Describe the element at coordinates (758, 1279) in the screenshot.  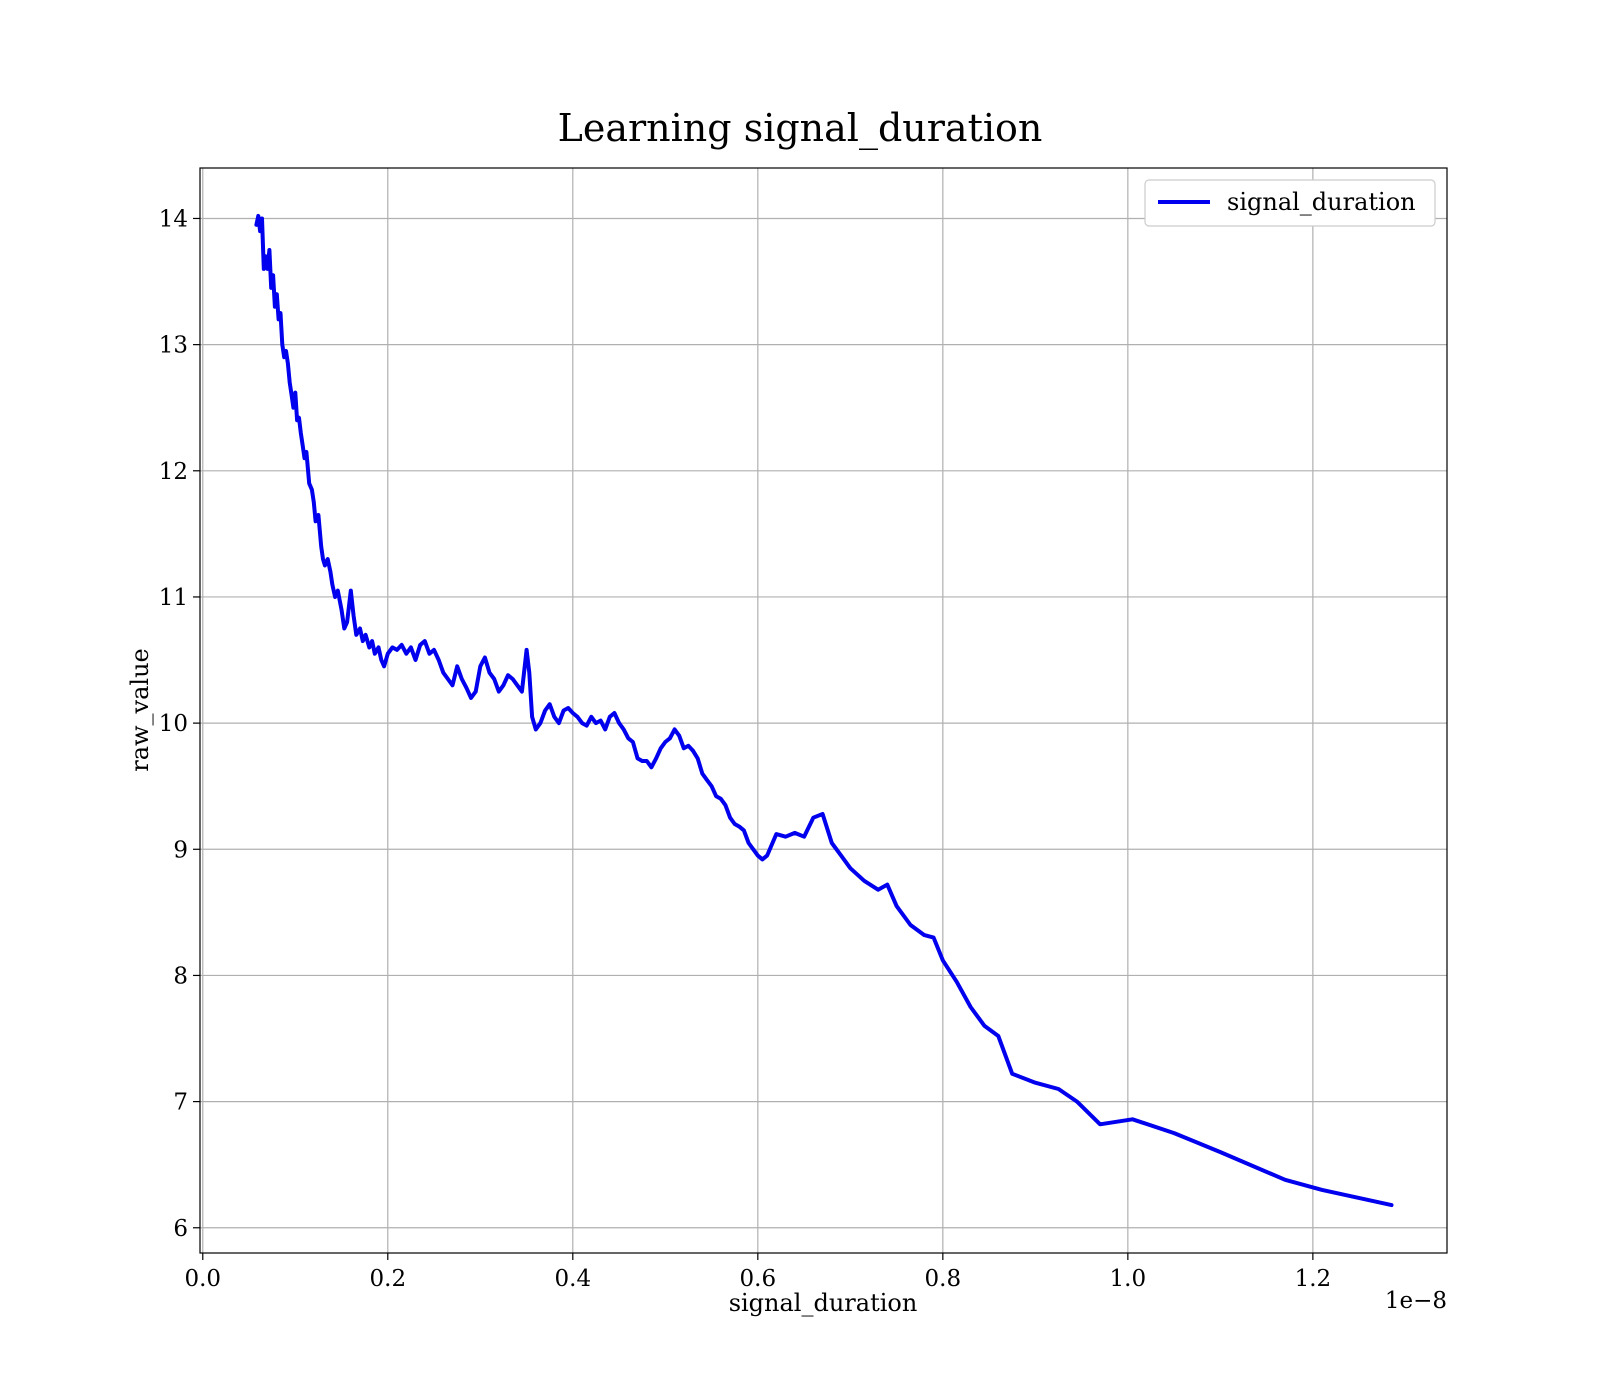
I see `x-tick-label: 0.6` at that location.